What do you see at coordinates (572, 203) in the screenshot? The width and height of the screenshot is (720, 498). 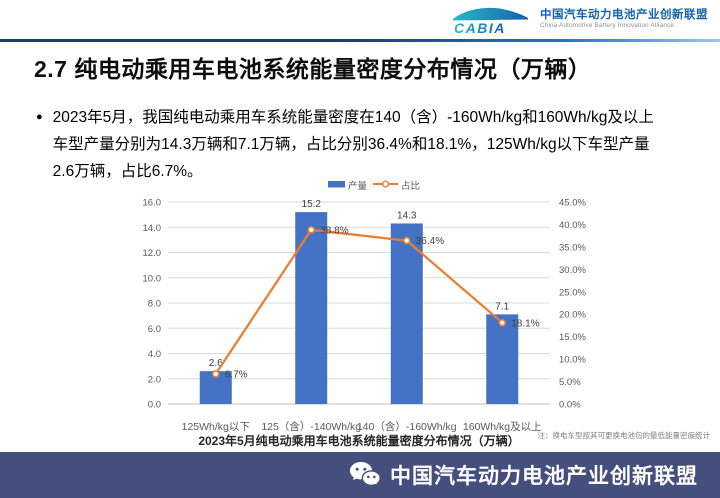 I see `right-axis-tick: 45.0%` at bounding box center [572, 203].